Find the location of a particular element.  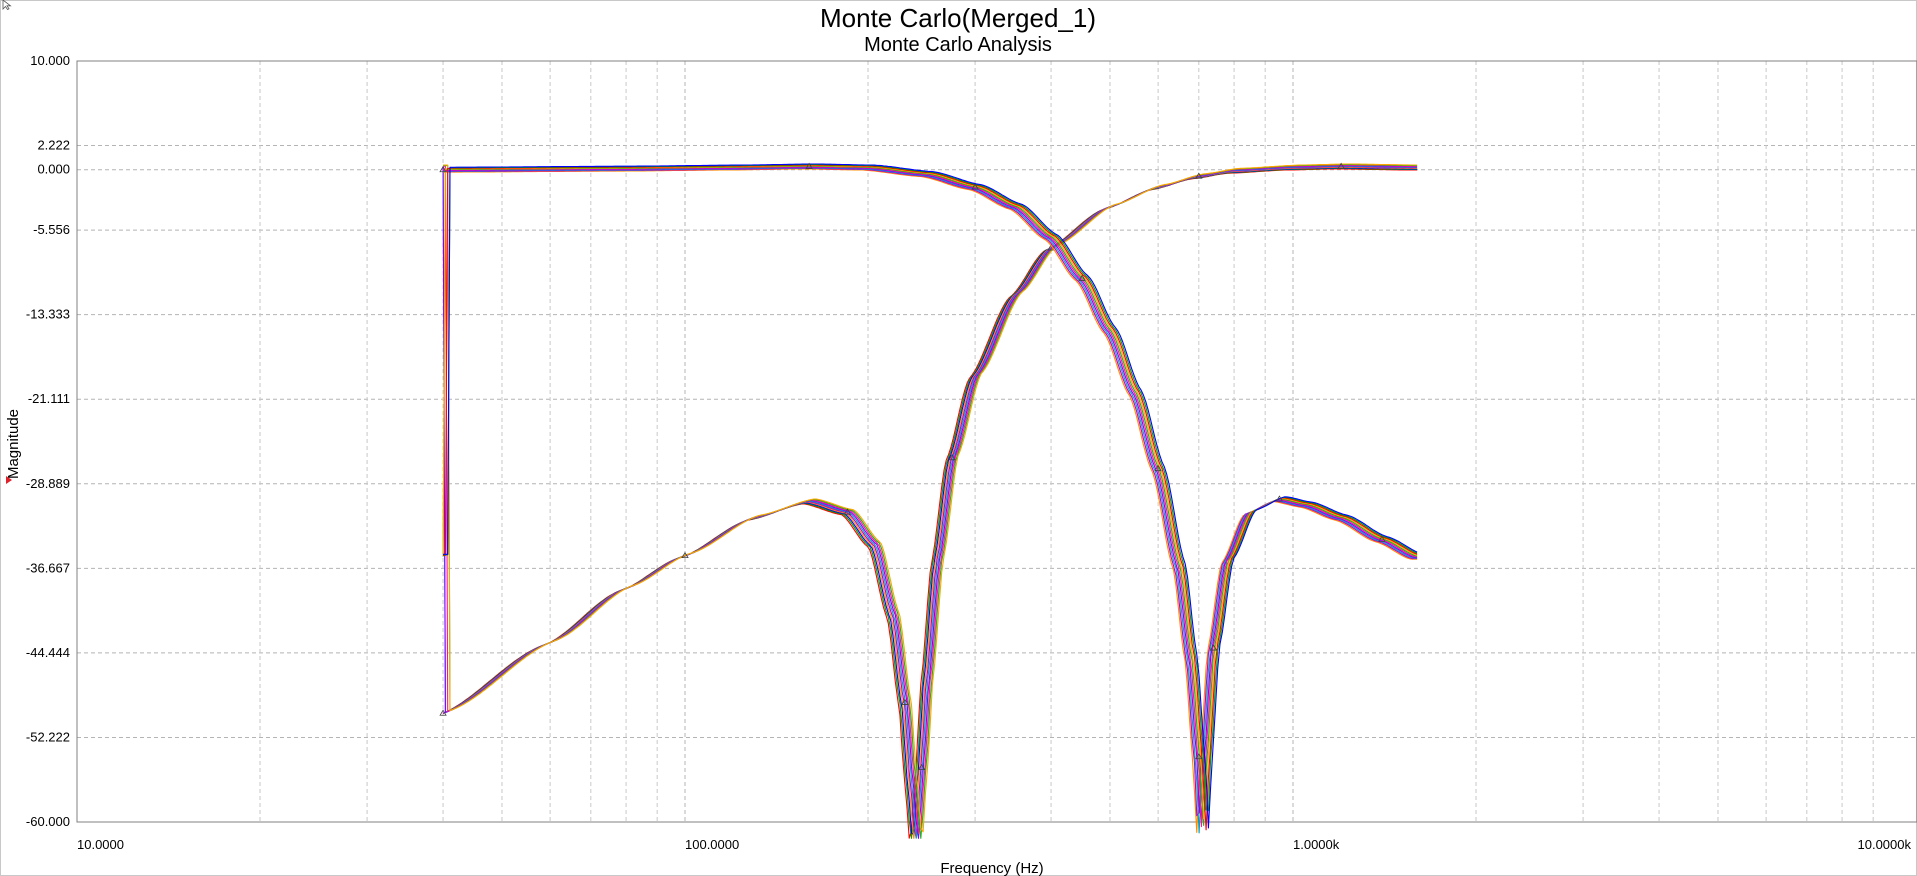

x-tick-label: 10.0000k is located at coordinates (1885, 844).